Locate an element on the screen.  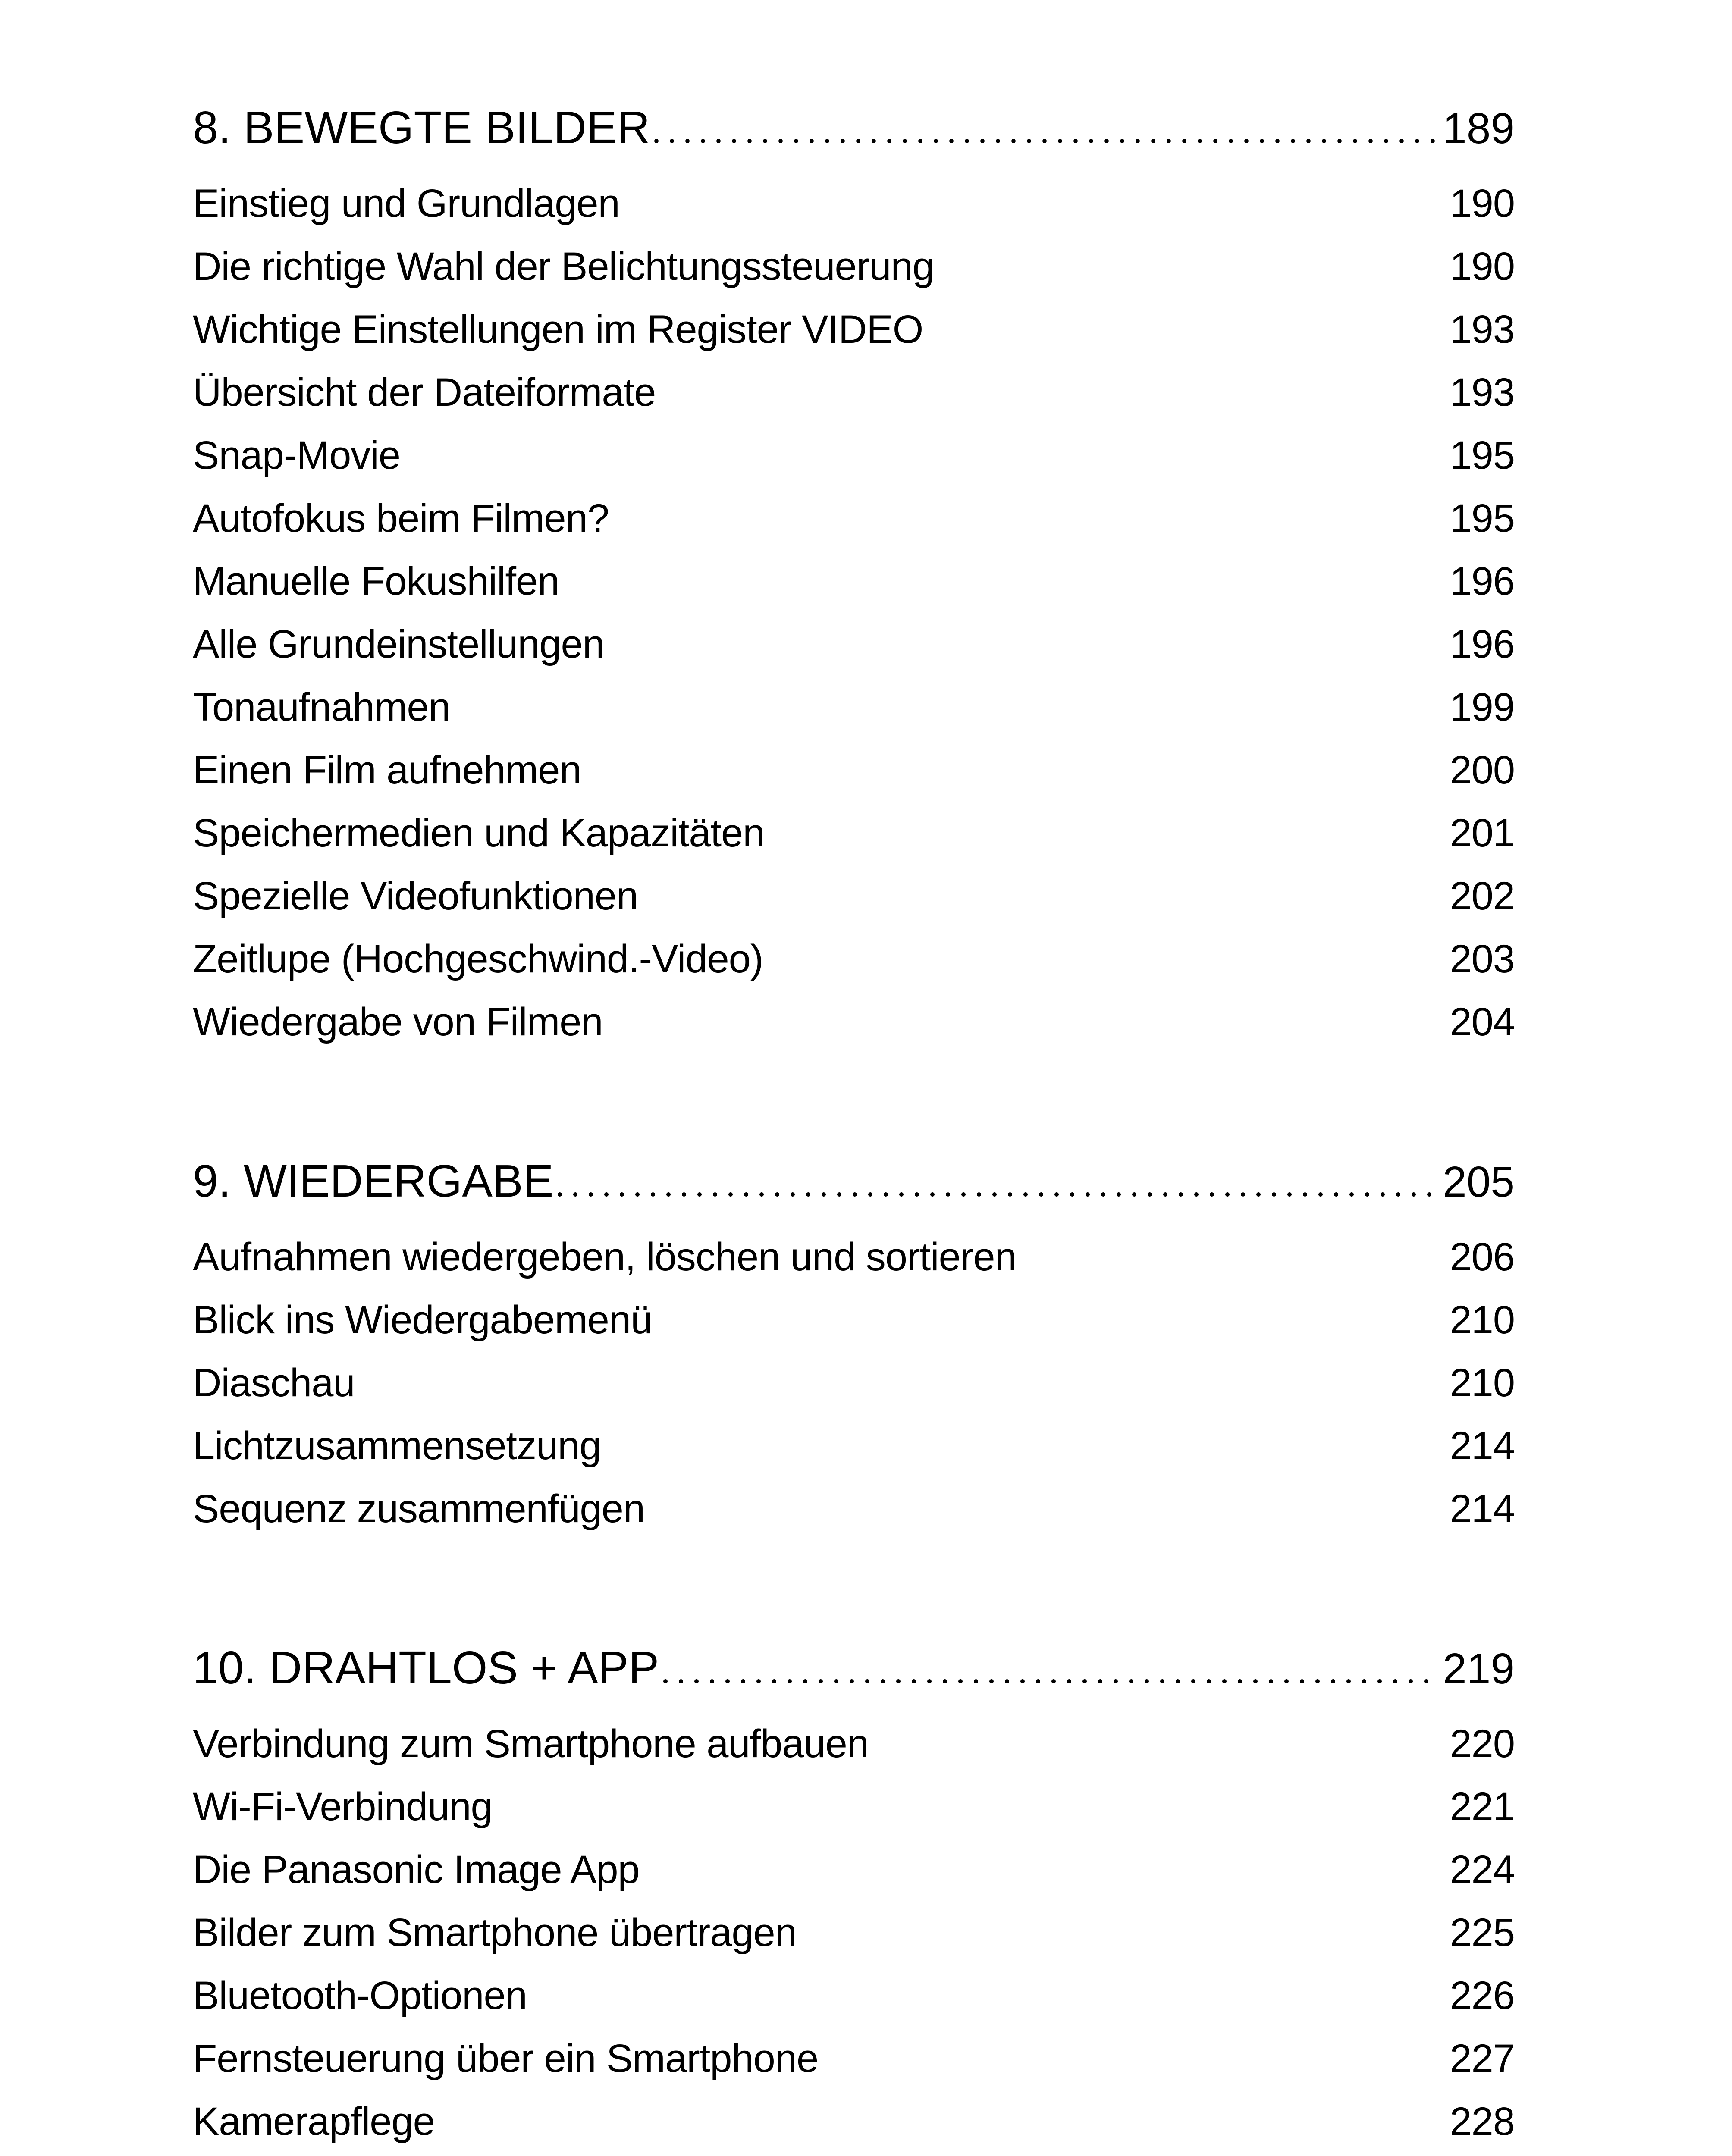
toc-entry-row: Tonaufnahmen 199 is located at coordinates (854, 707).